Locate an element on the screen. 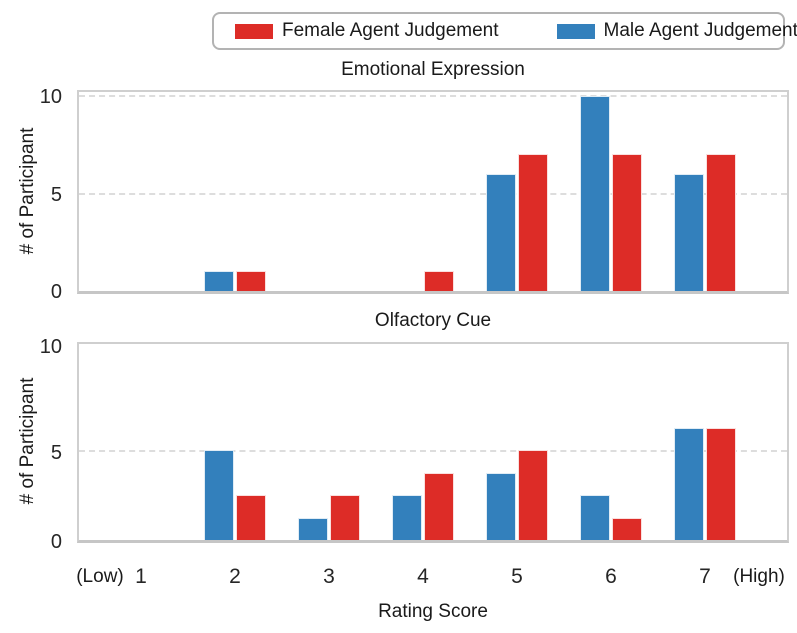  y-tick-label-0-chart1: 0 is located at coordinates (56, 542).